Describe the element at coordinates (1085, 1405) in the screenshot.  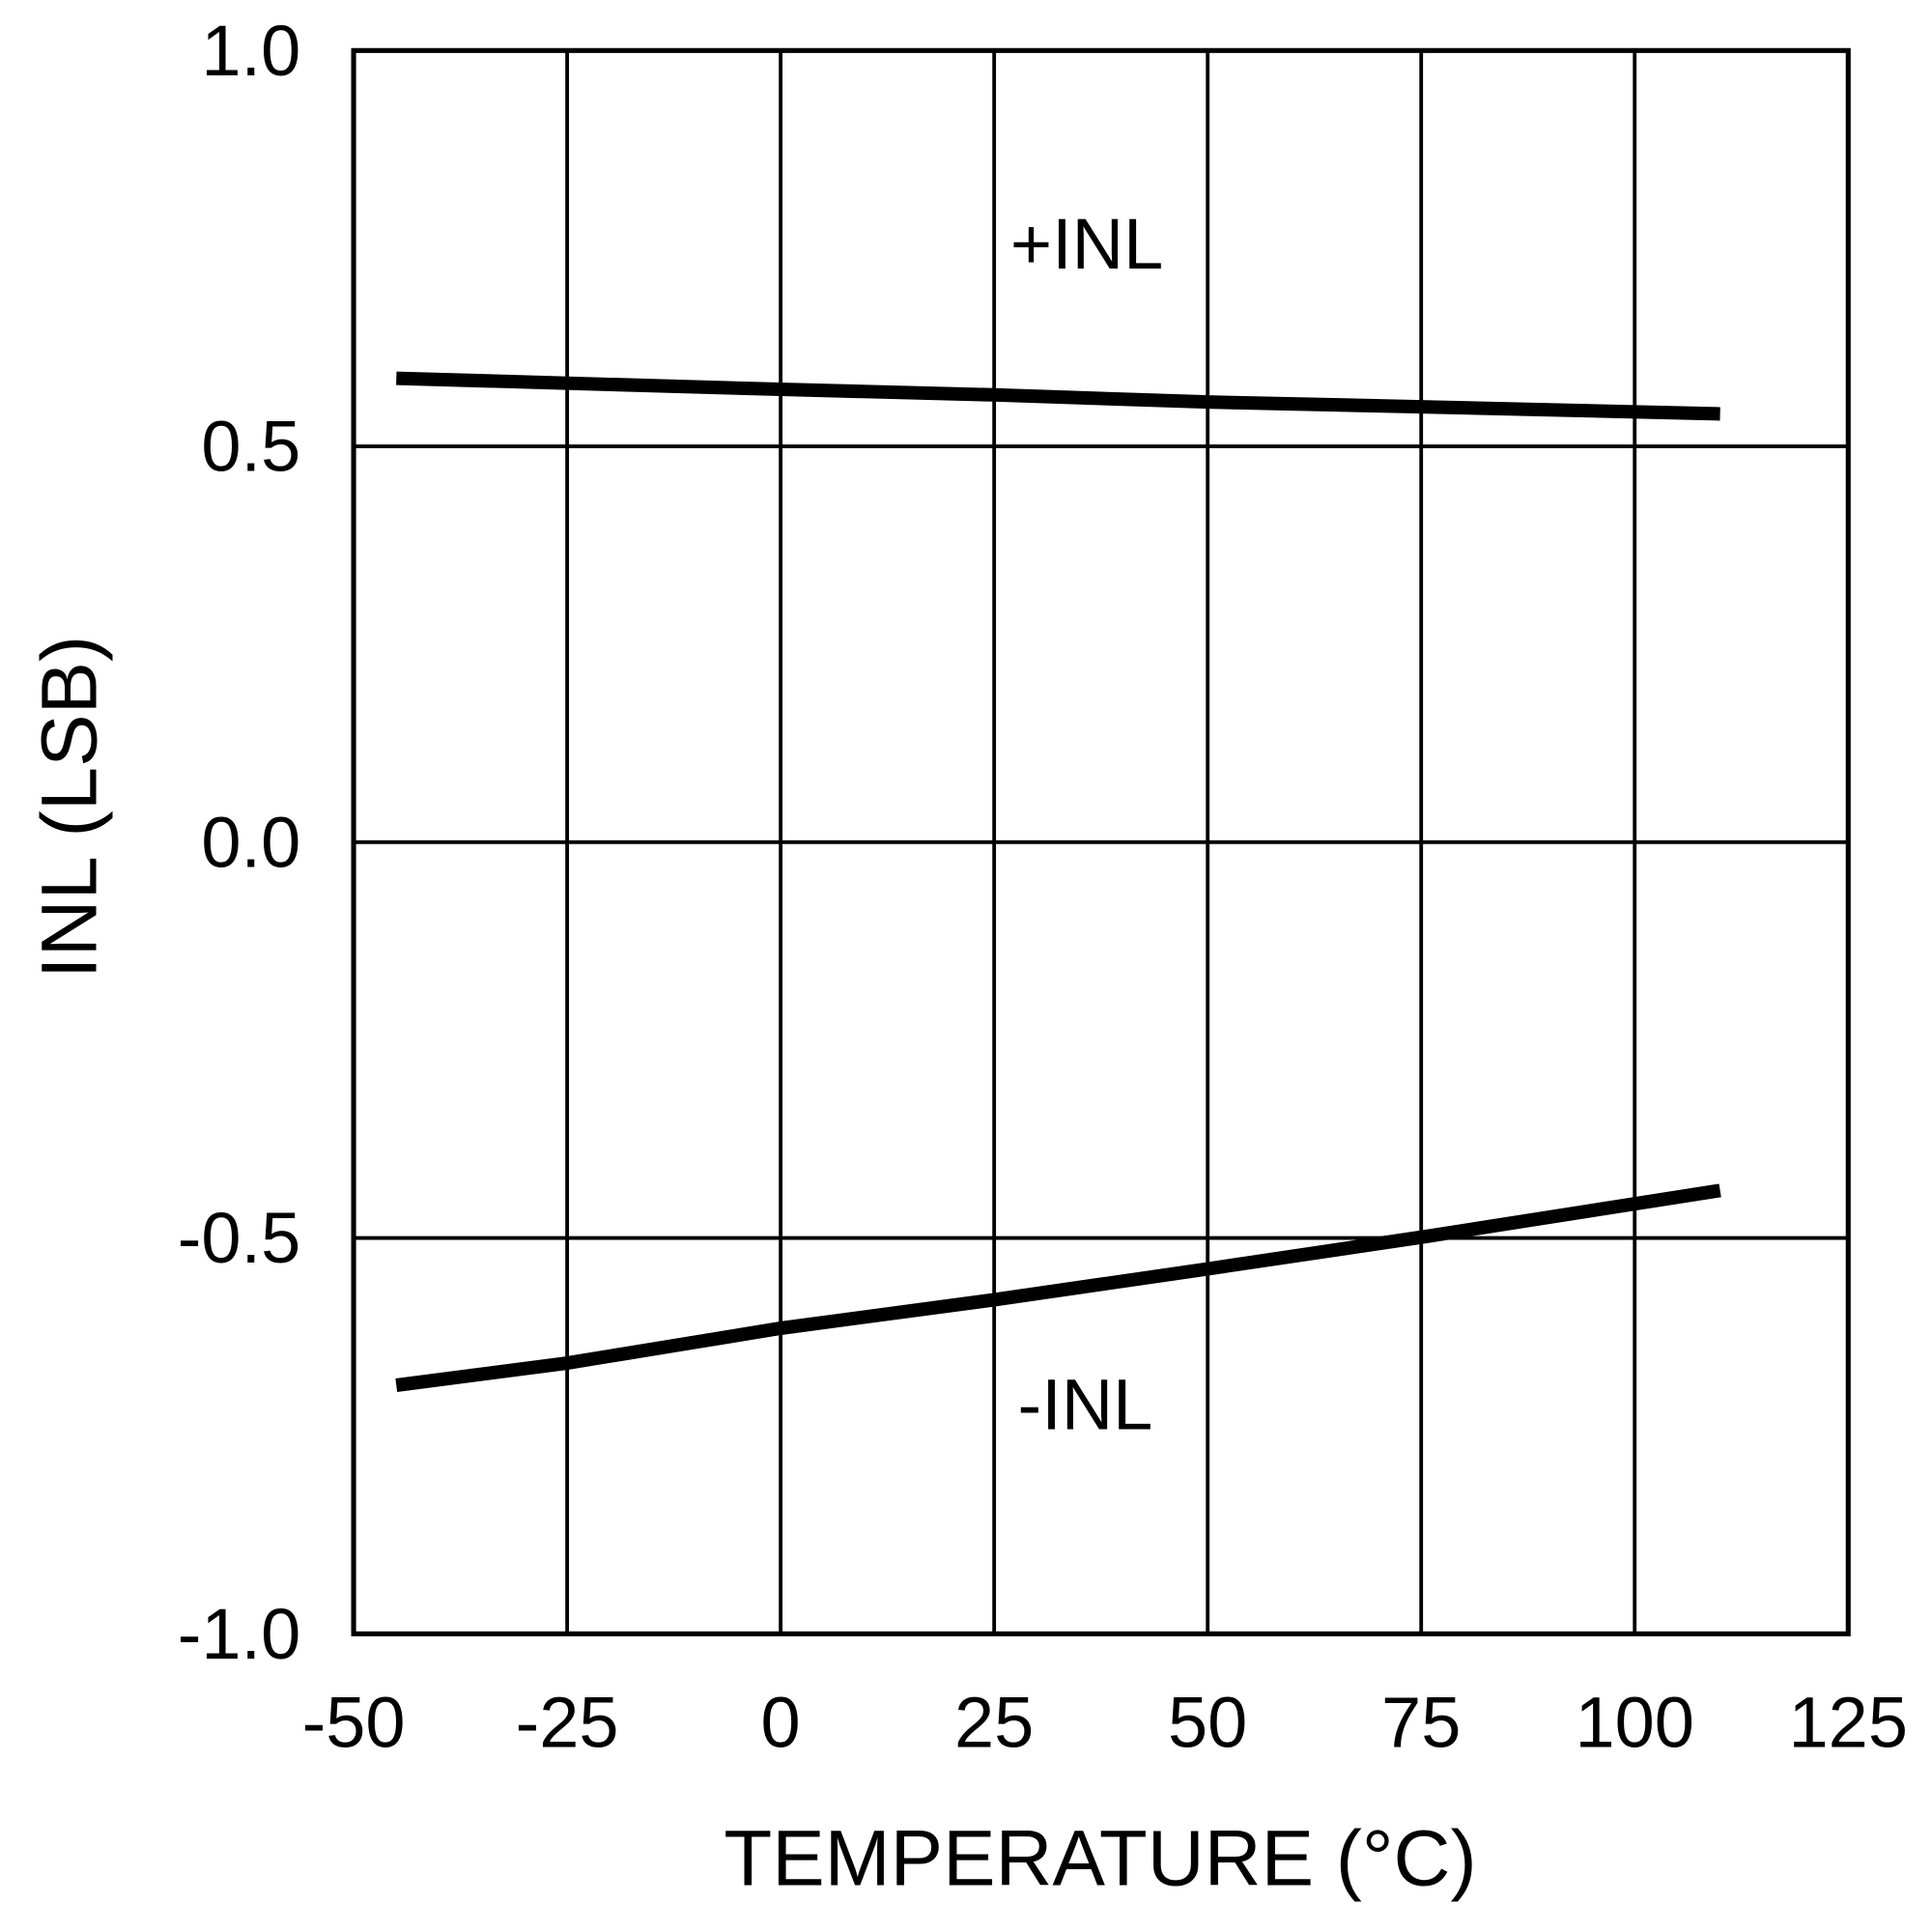
I see `annotation-minus-inl: -INL` at that location.